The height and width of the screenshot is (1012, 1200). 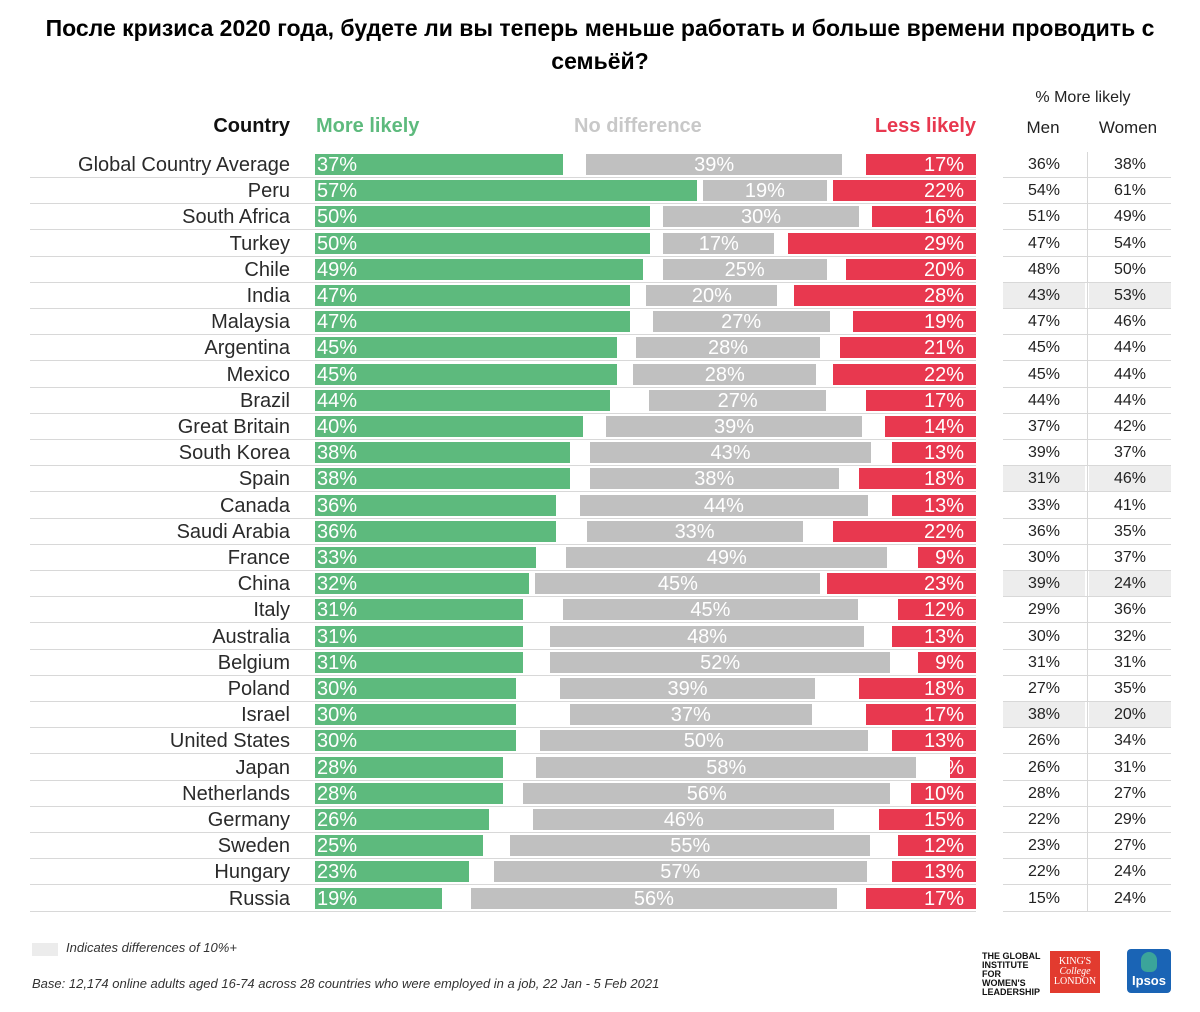 What do you see at coordinates (1044, 688) in the screenshot?
I see `men-value: 27%` at bounding box center [1044, 688].